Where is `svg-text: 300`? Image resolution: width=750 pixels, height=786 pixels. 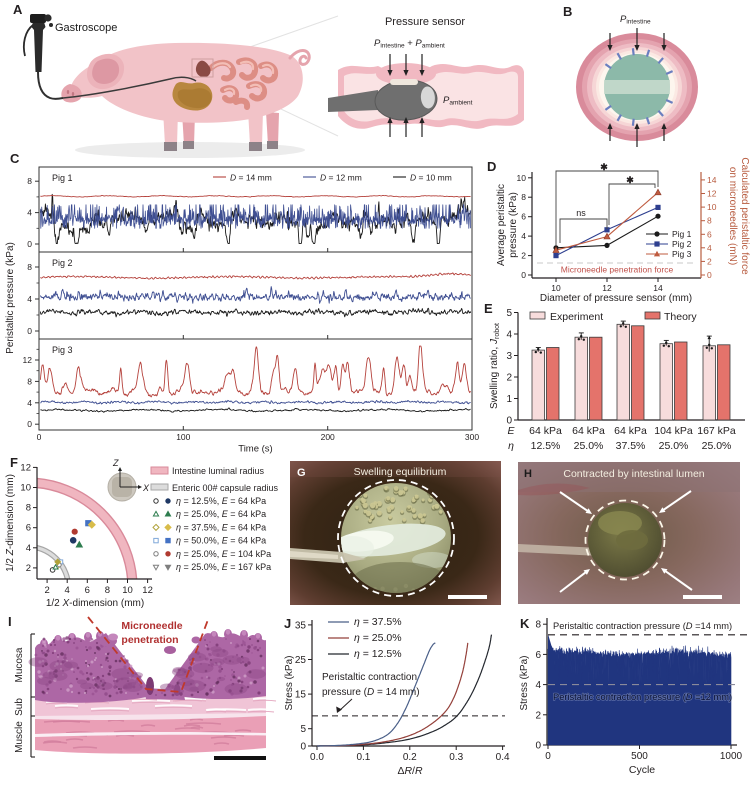
svg-text: 300 is located at coordinates (472, 437).